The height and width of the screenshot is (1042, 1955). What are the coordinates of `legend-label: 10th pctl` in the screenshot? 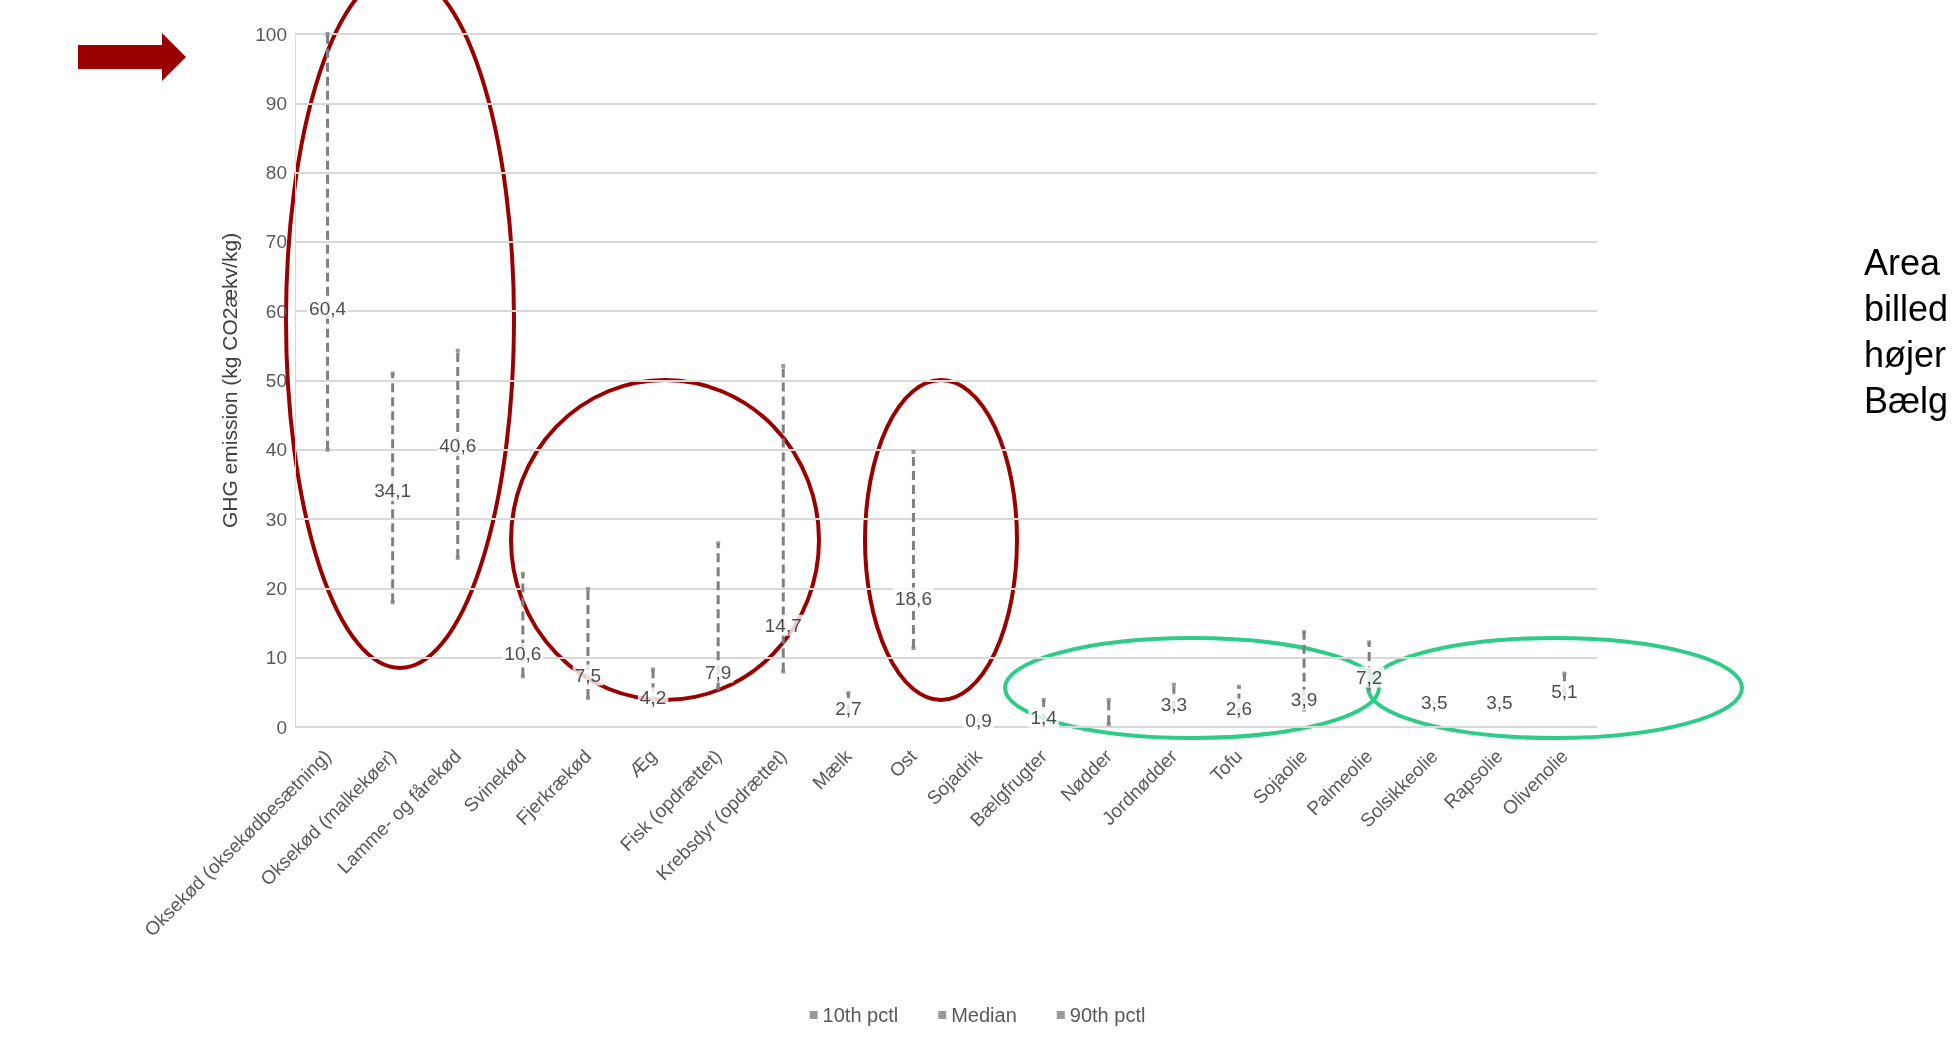 It's located at (860, 1015).